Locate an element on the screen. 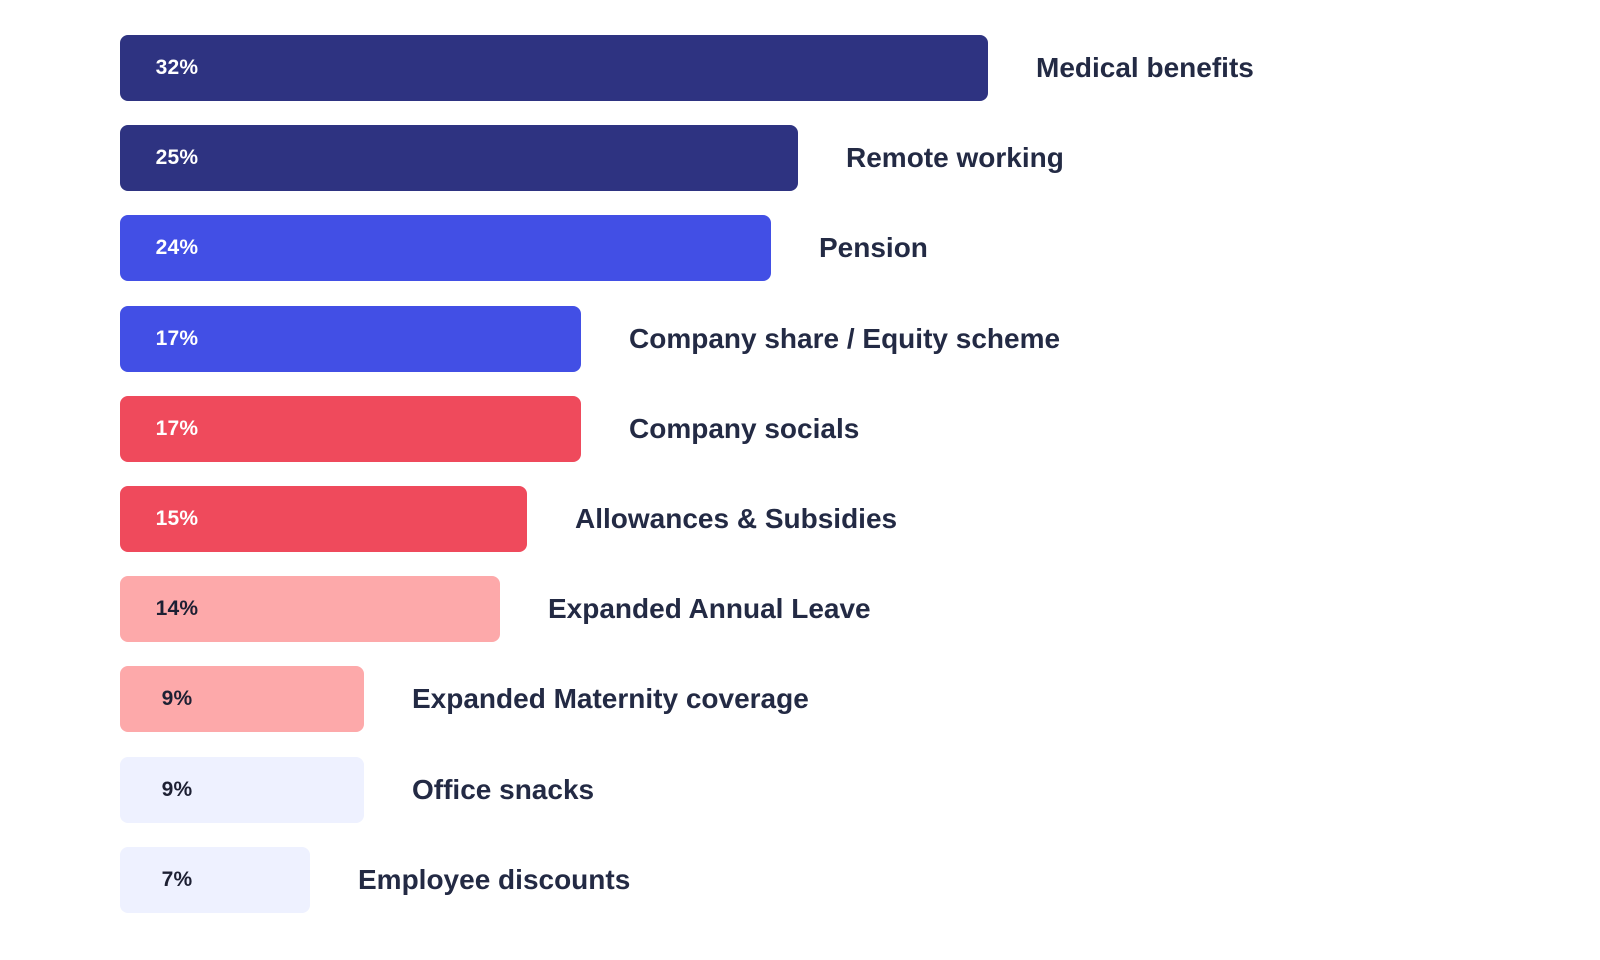 The image size is (1600, 960). bar: 14% is located at coordinates (310, 609).